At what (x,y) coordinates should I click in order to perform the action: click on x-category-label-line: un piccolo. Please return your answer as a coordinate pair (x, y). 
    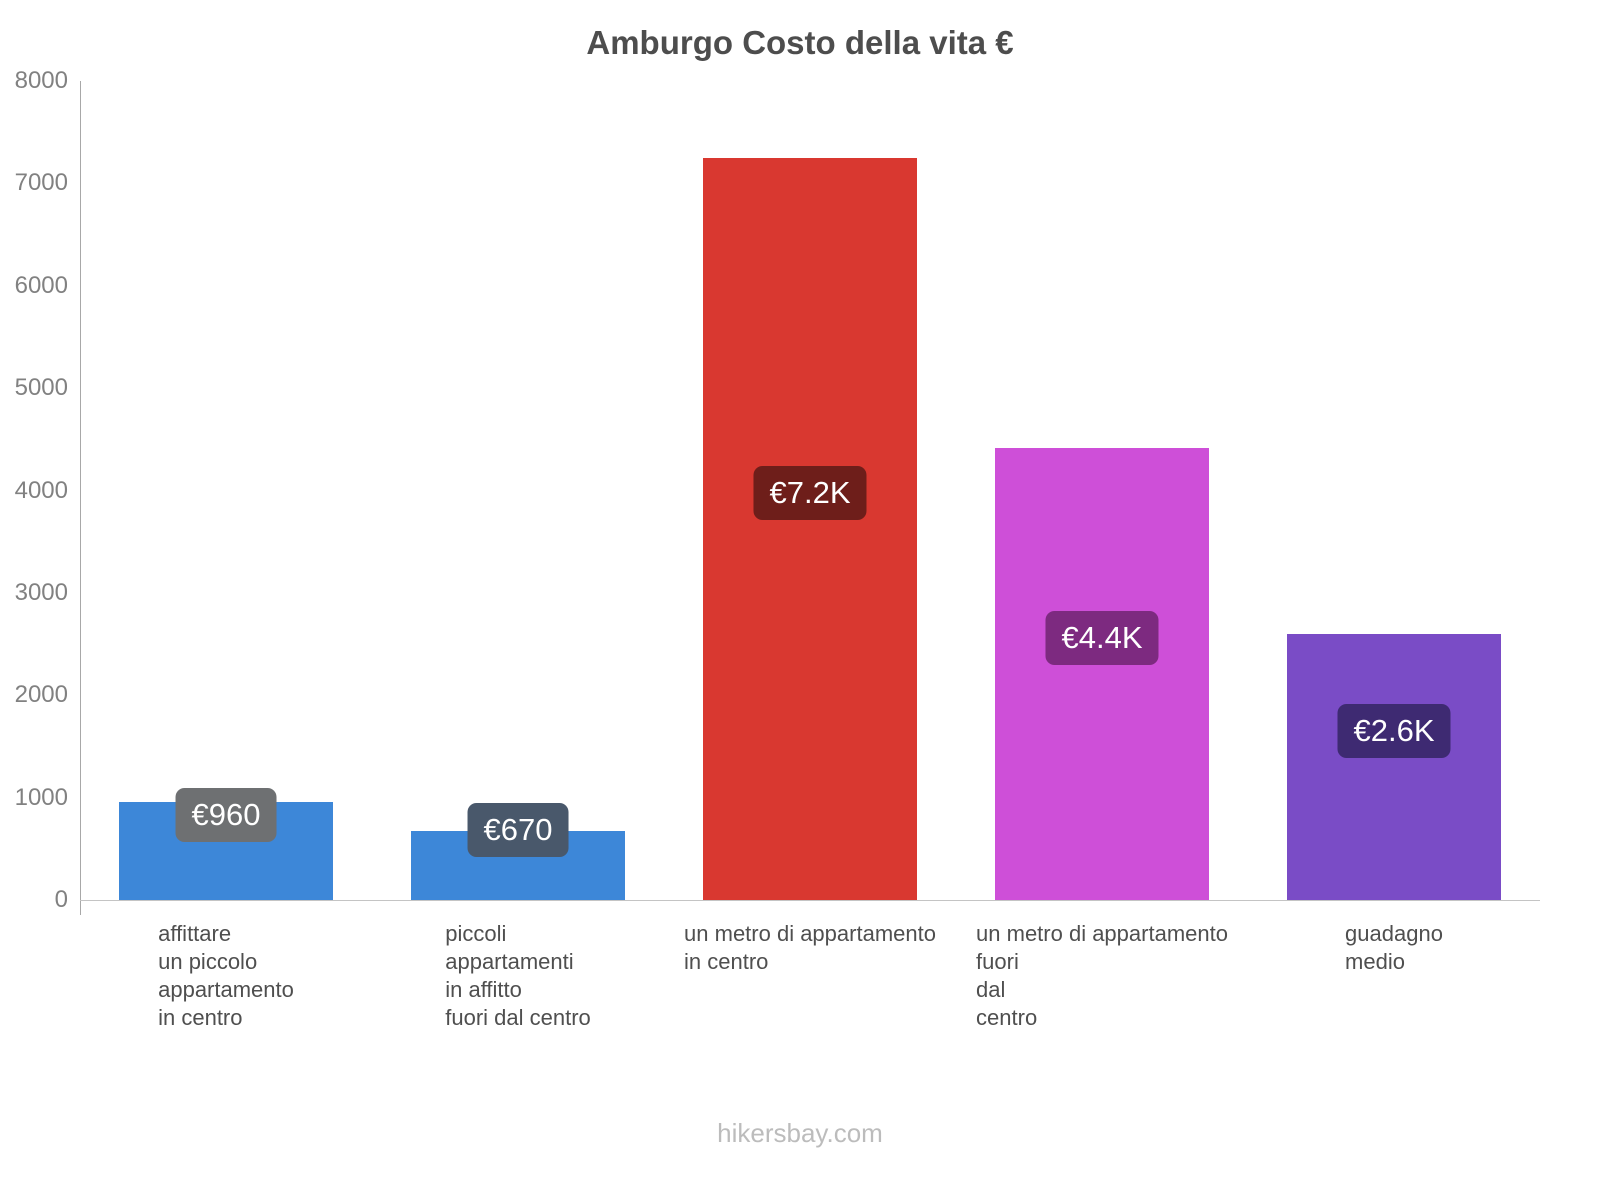
    Looking at the image, I should click on (208, 961).